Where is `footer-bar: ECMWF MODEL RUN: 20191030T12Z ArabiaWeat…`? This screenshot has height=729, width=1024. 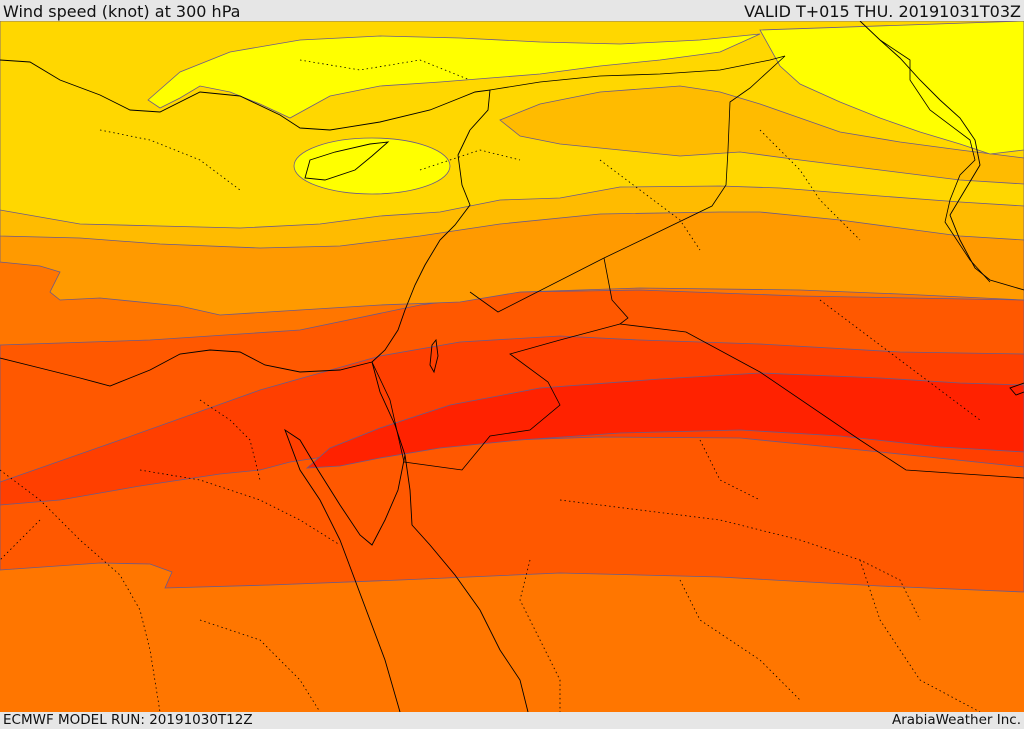
footer-bar: ECMWF MODEL RUN: 20191030T12Z ArabiaWeat… is located at coordinates (512, 720).